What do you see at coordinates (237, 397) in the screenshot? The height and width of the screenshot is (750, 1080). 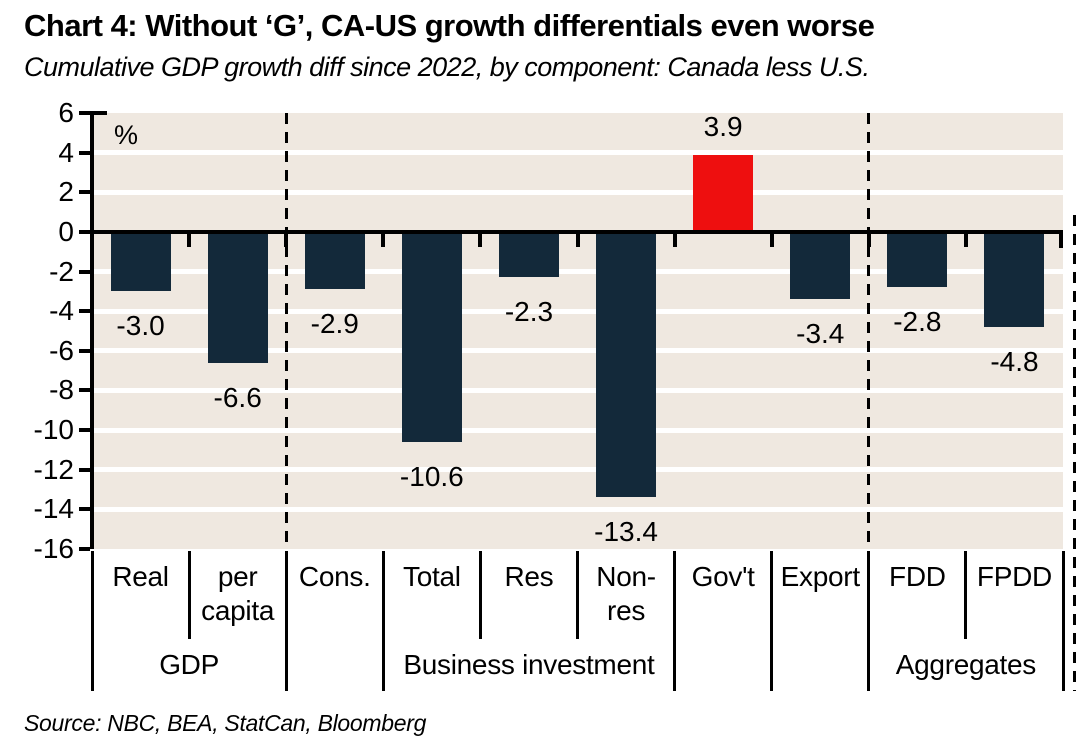 I see `bar-value-label: -6.6` at bounding box center [237, 397].